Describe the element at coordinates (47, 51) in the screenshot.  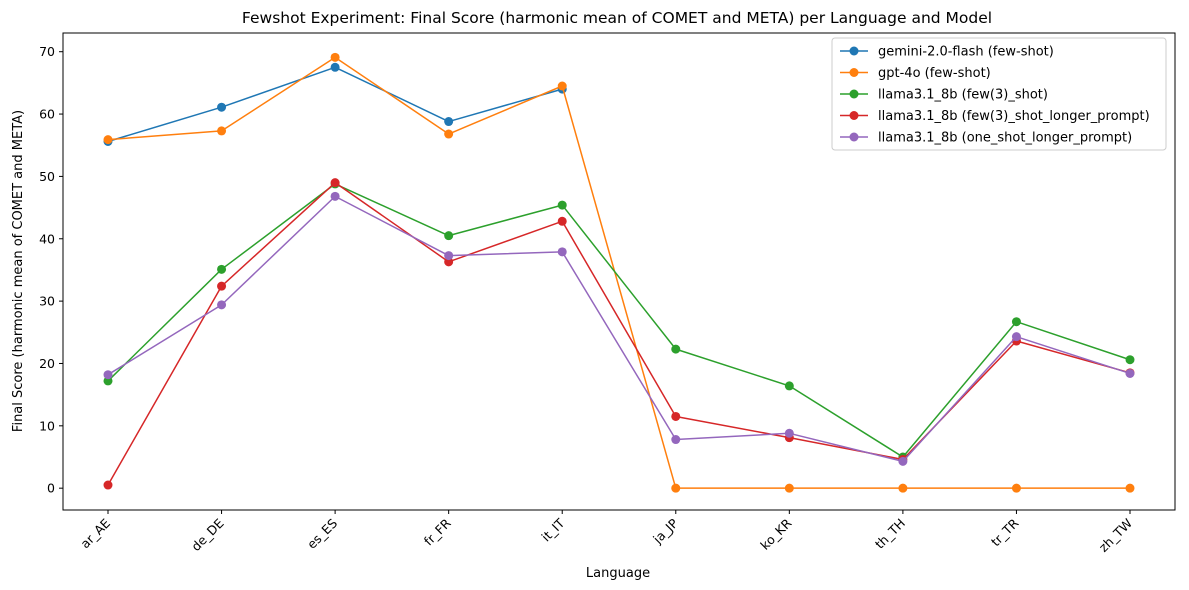
I see `y-tick-label: 70` at that location.